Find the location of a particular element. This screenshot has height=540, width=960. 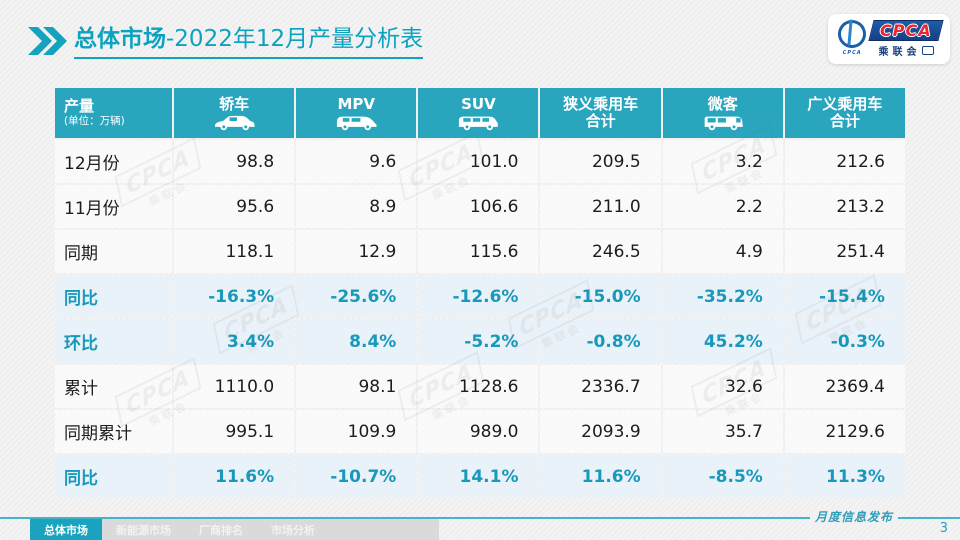

page-number: 3 is located at coordinates (943, 528).